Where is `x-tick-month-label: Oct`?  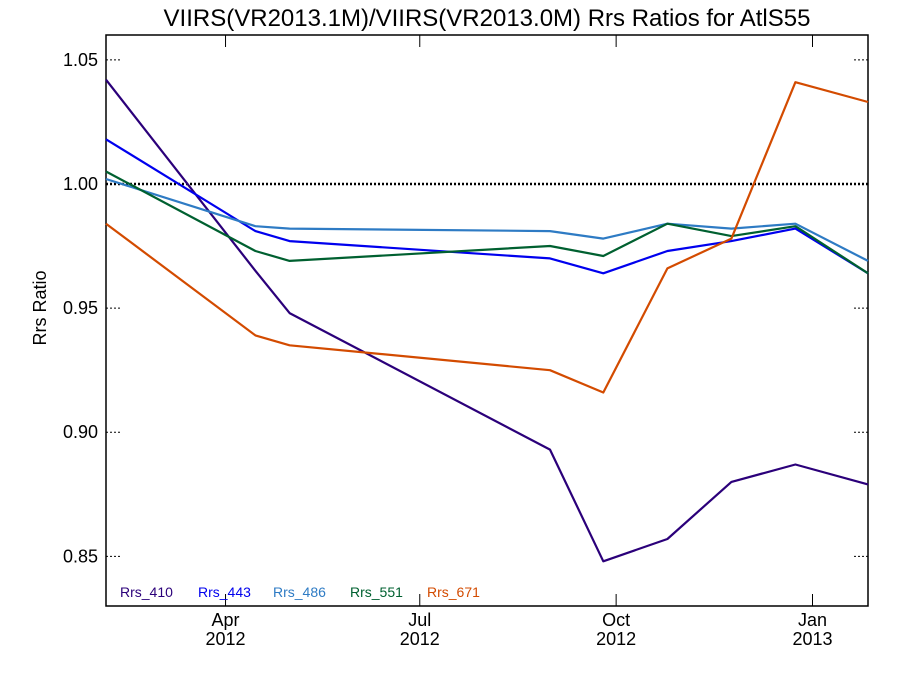
x-tick-month-label: Oct is located at coordinates (616, 620).